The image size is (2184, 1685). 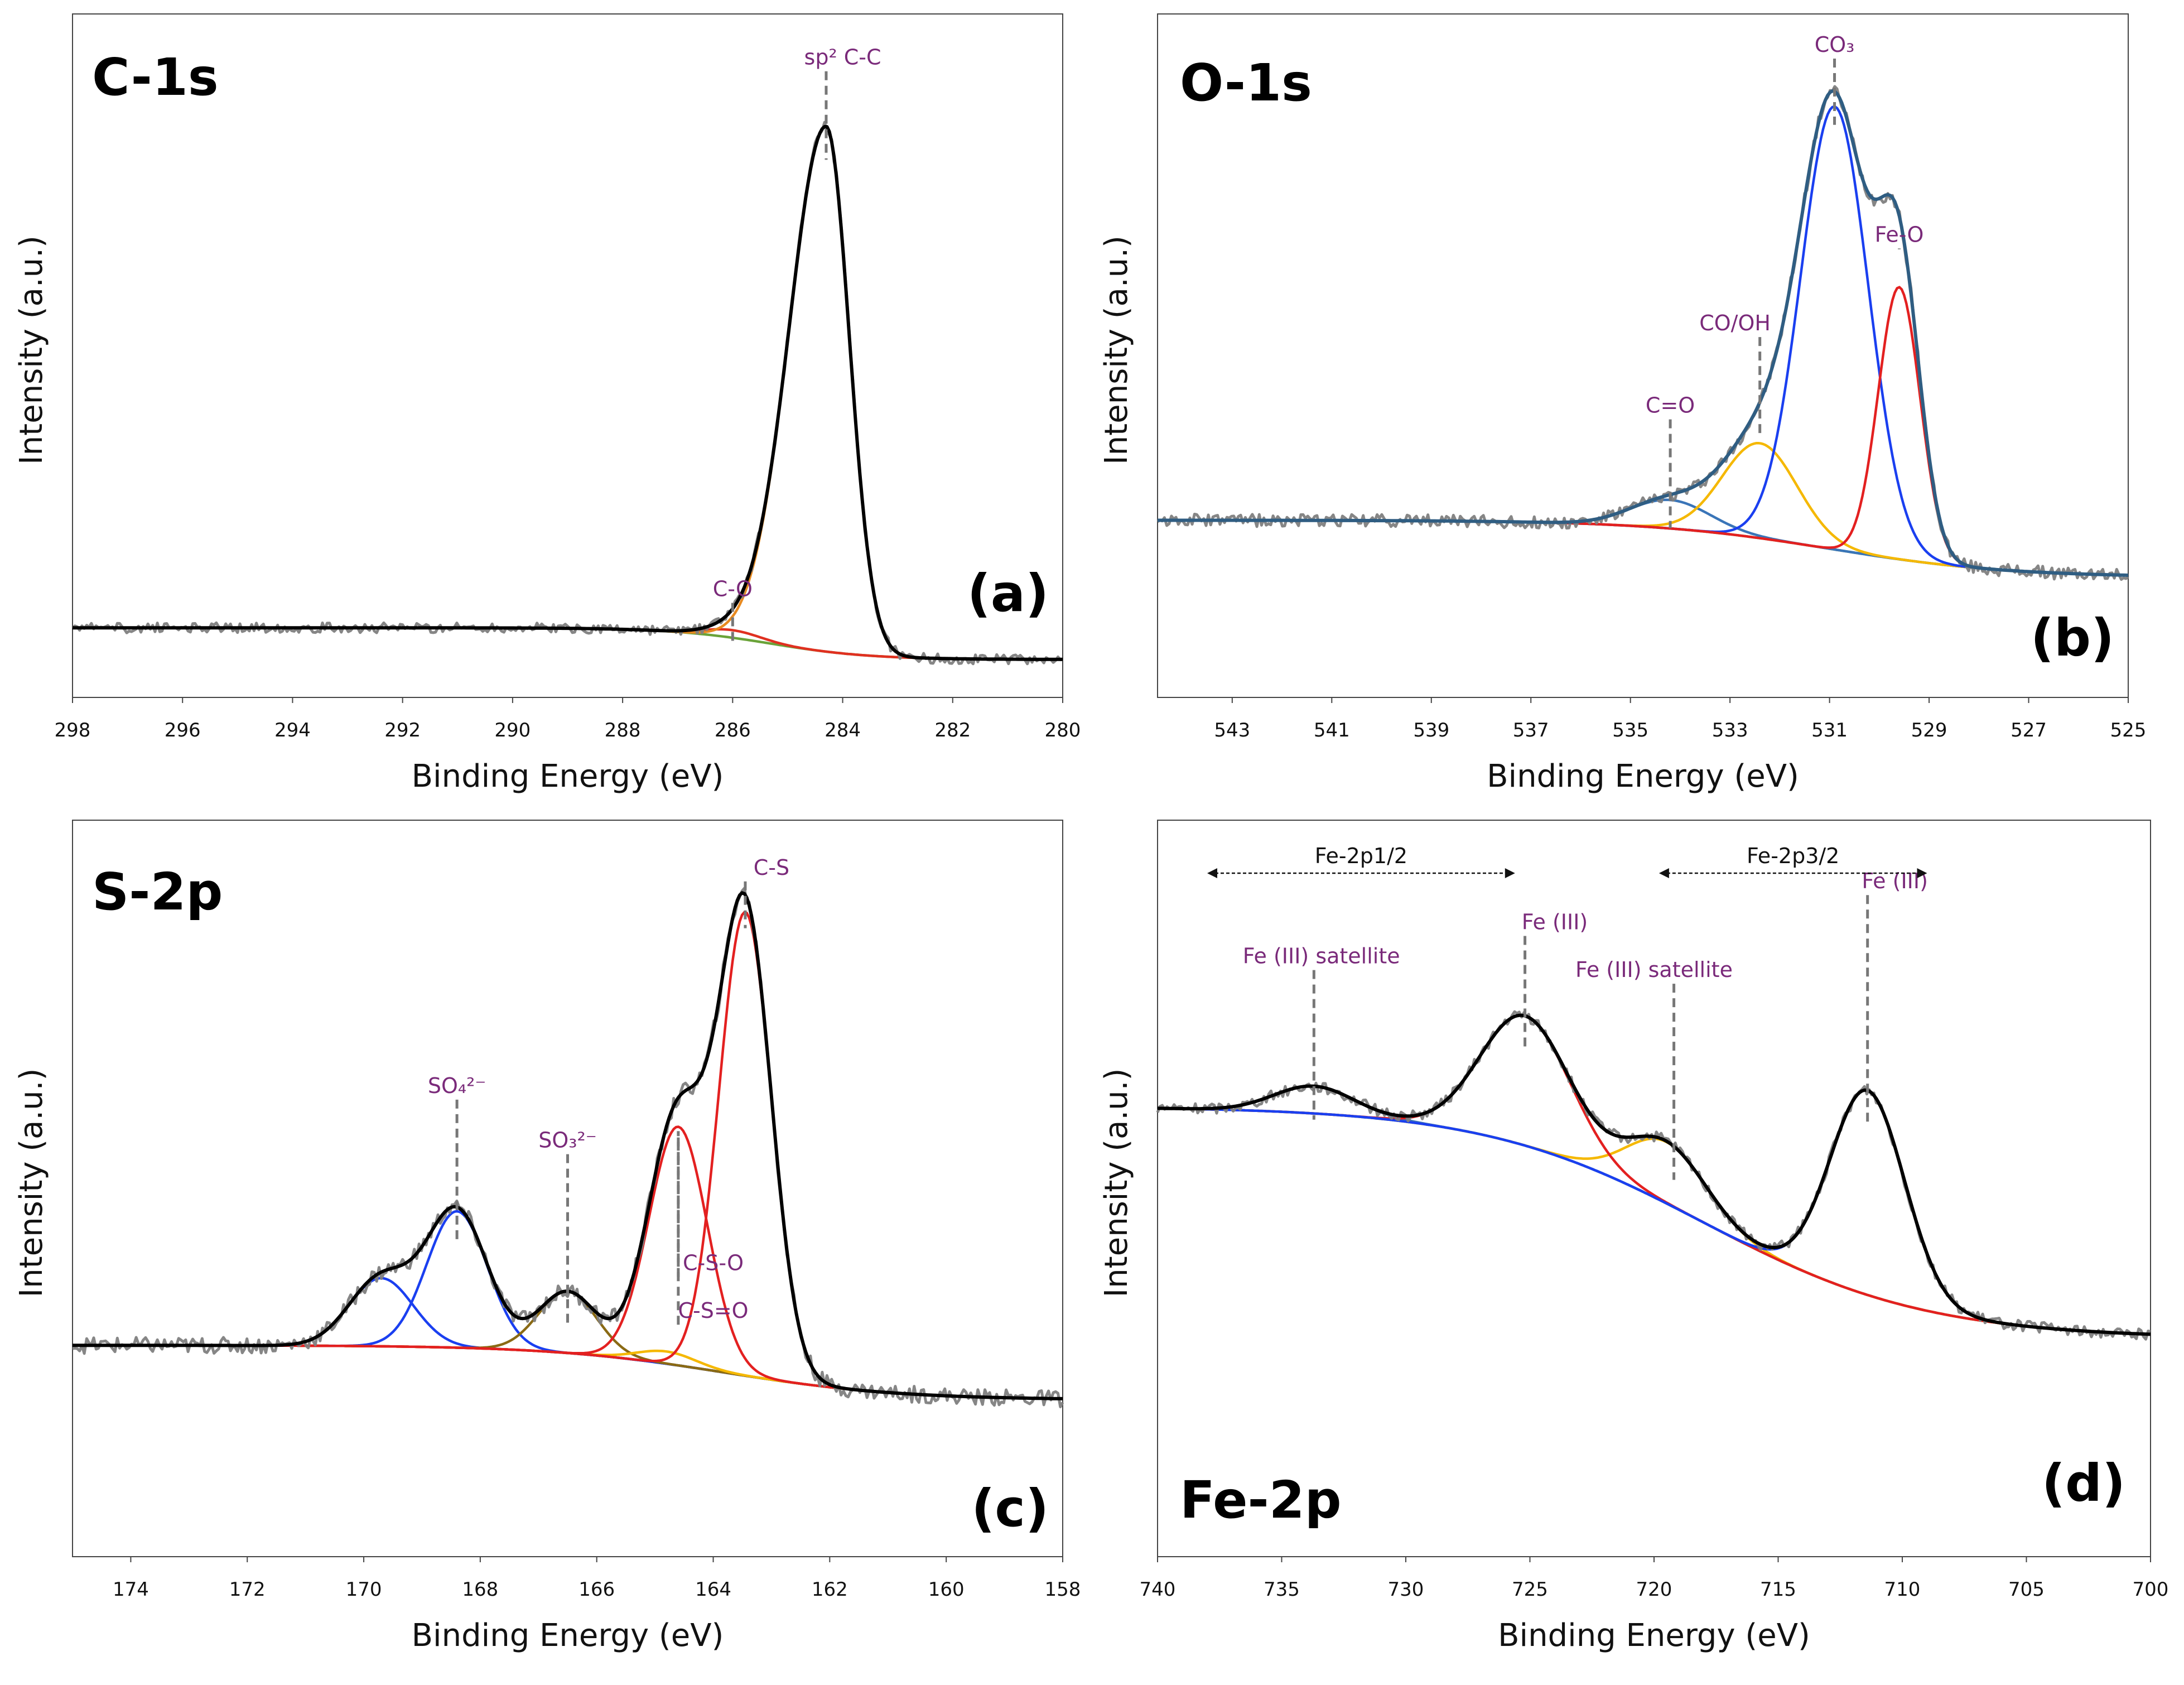 What do you see at coordinates (157, 892) in the screenshot?
I see `panel-title: S-2p` at bounding box center [157, 892].